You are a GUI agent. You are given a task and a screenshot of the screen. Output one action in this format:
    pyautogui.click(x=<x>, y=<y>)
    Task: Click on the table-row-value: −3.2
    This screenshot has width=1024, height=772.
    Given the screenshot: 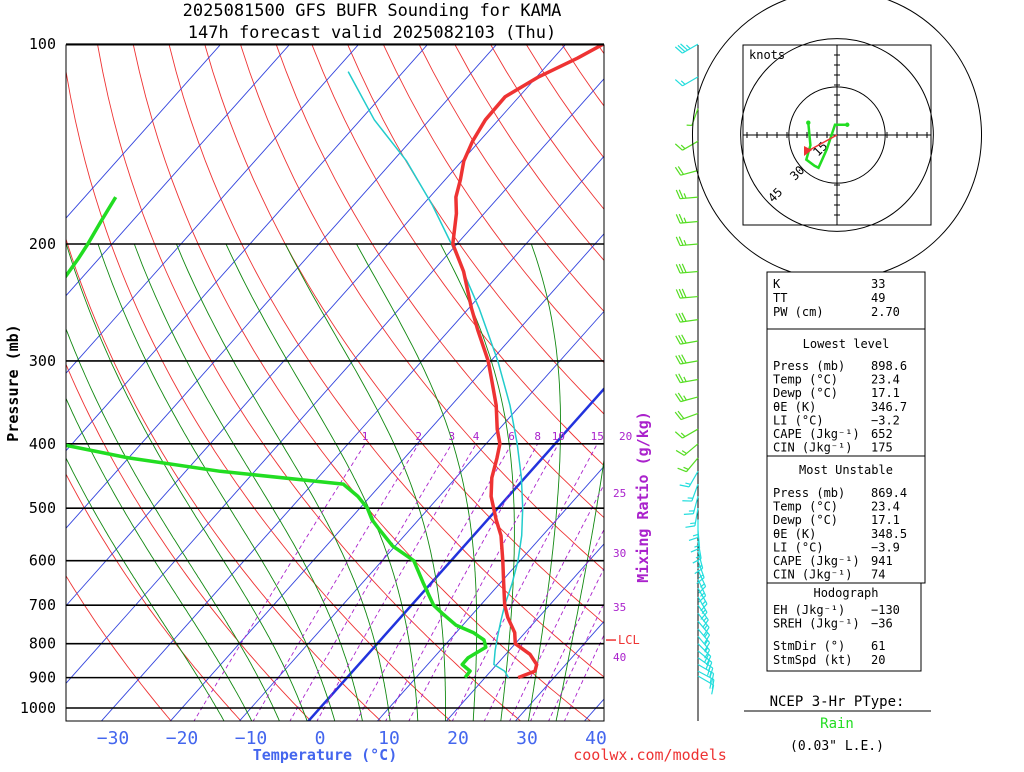 What is the action you would take?
    pyautogui.click(x=885, y=420)
    